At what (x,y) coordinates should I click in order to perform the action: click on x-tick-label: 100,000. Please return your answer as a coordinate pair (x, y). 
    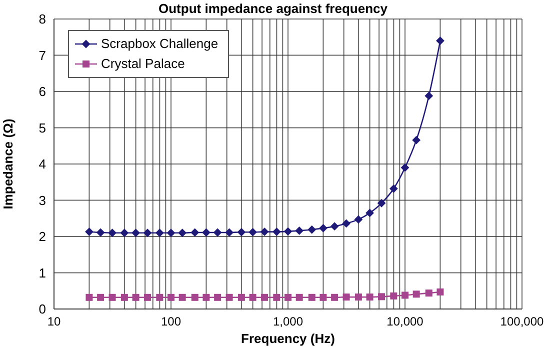
    Looking at the image, I should click on (522, 321).